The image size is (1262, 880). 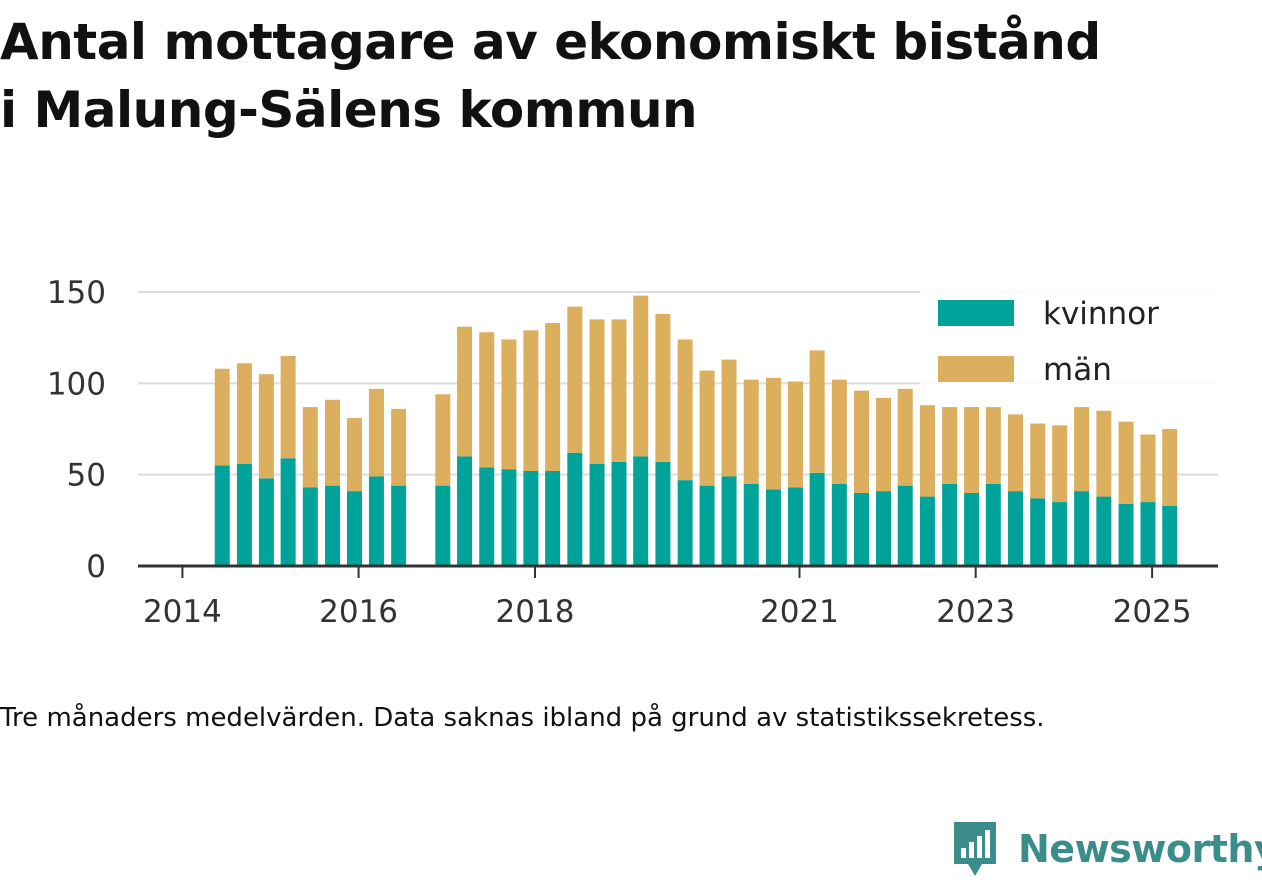 What do you see at coordinates (1077, 370) in the screenshot?
I see `legend-label-man: män` at bounding box center [1077, 370].